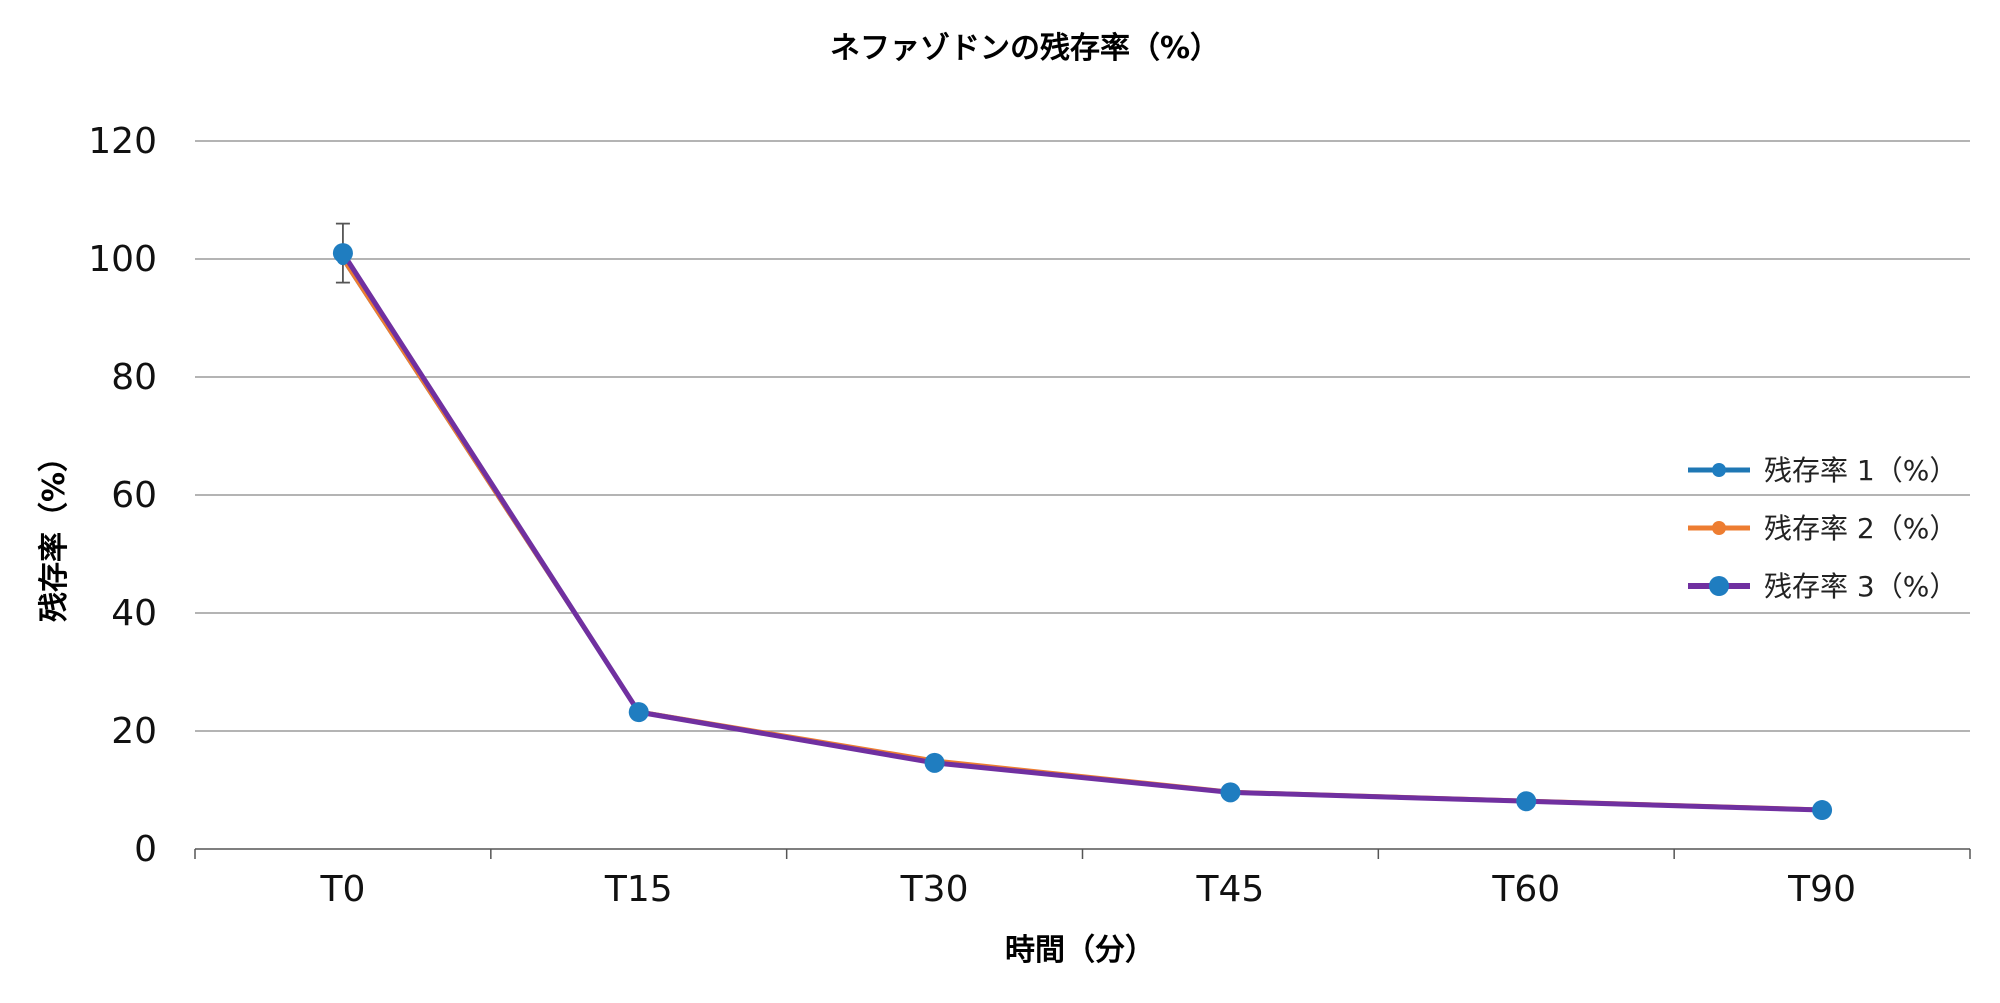 This screenshot has height=1003, width=2000. What do you see at coordinates (122, 259) in the screenshot?
I see `y-tick-label: 100` at bounding box center [122, 259].